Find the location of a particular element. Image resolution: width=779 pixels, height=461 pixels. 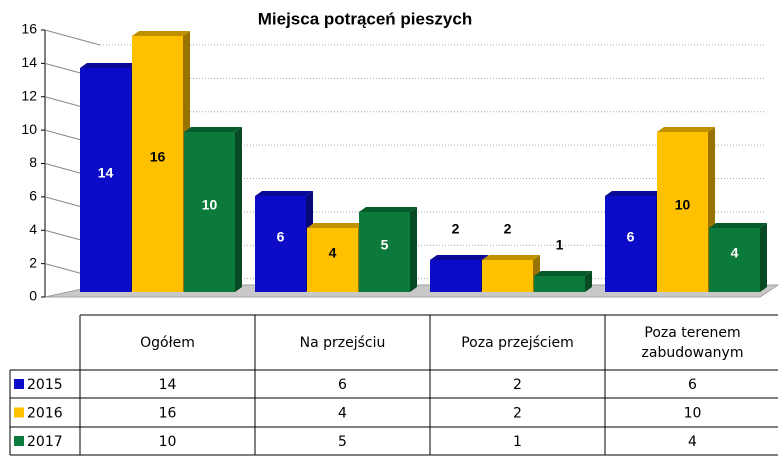

legend-label: 2015 is located at coordinates (45, 385).